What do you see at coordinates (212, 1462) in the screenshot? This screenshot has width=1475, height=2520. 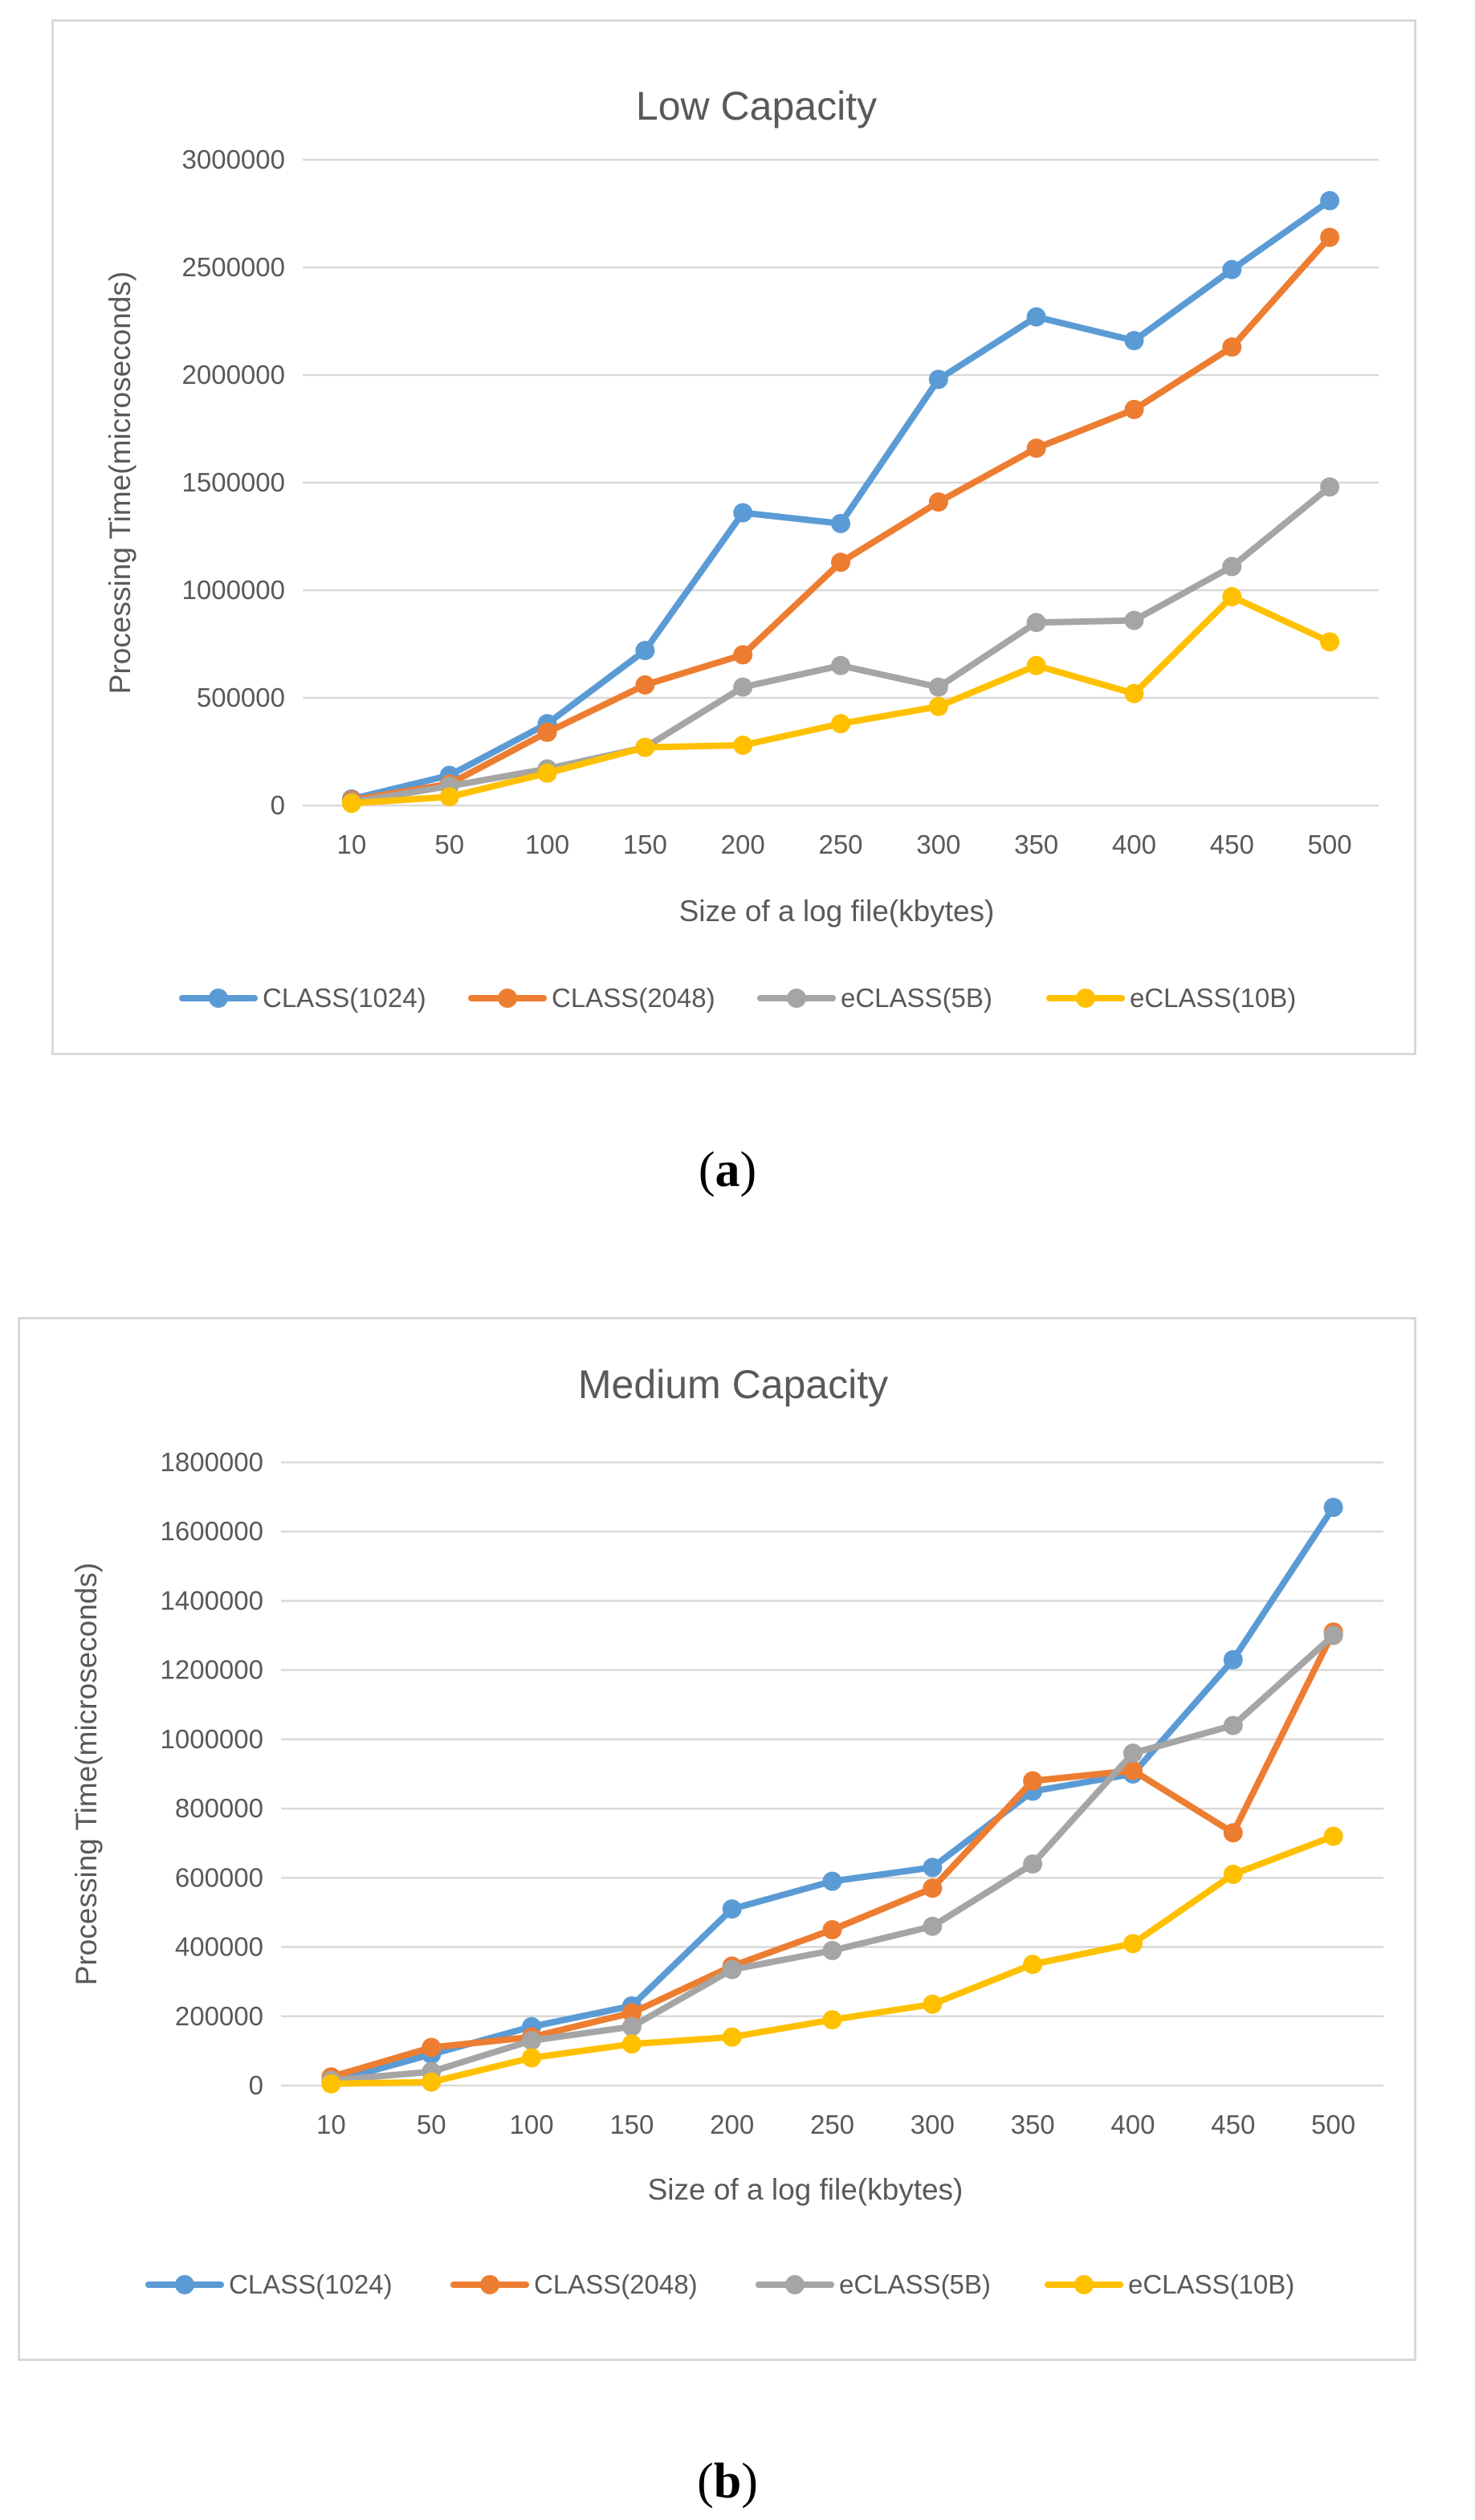 I see `y-tick-label: 1800000` at bounding box center [212, 1462].